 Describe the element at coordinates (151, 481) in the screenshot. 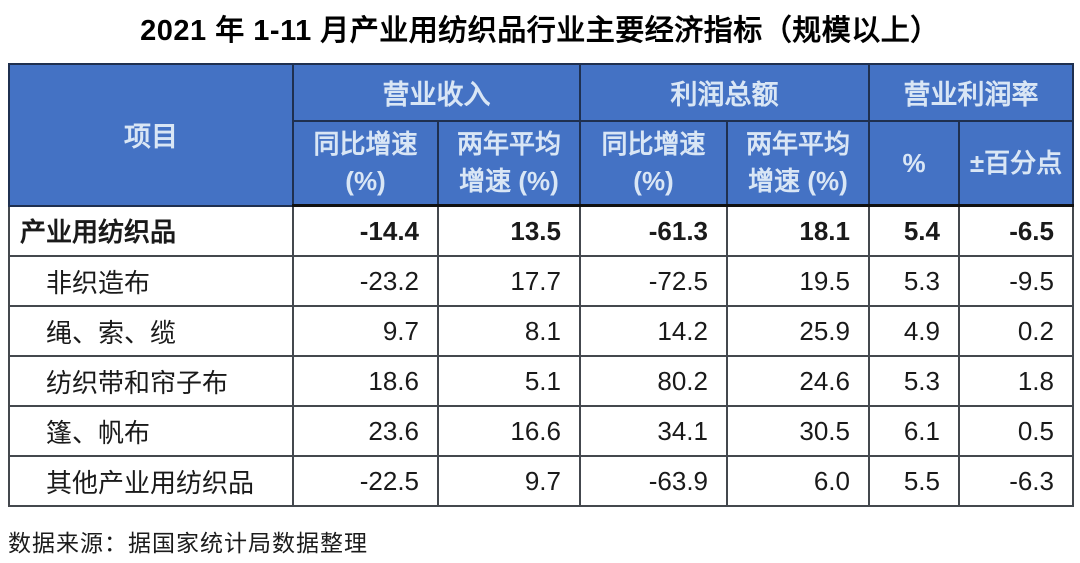

I see `row-label: 其他产业用纺织品` at that location.